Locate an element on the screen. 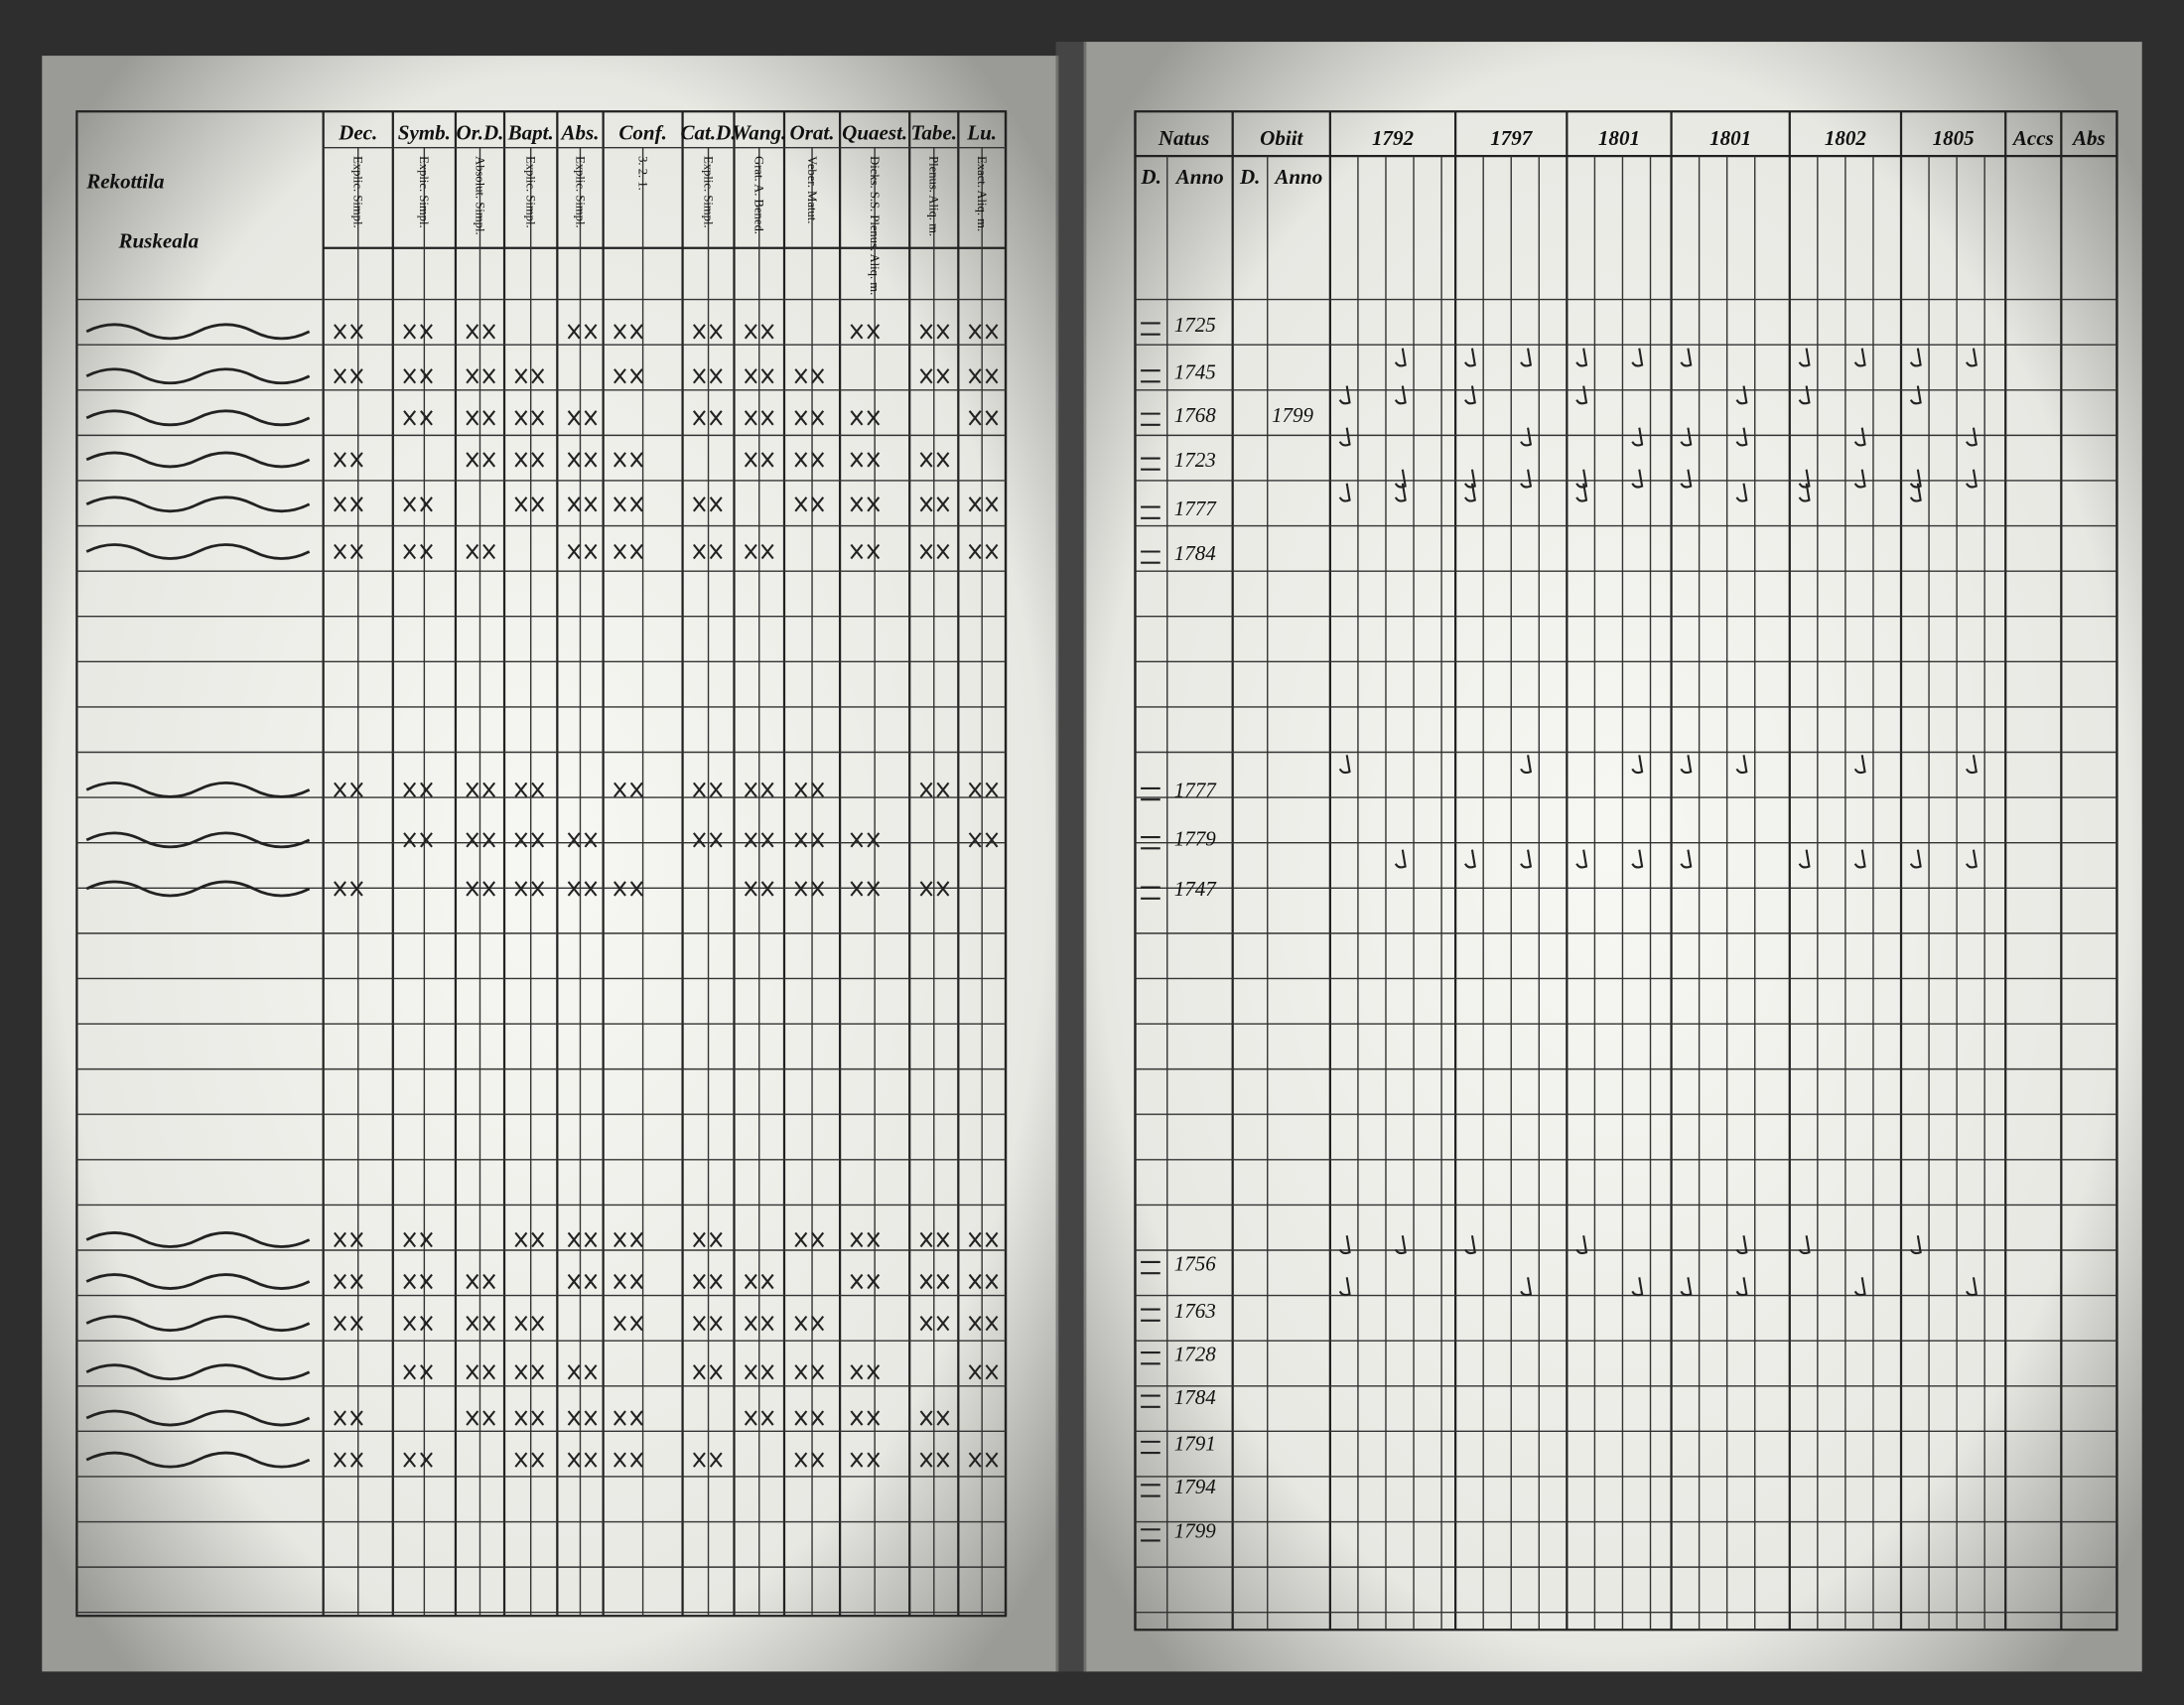 The height and width of the screenshot is (1705, 2184). column-header: Bapt. is located at coordinates (530, 132).